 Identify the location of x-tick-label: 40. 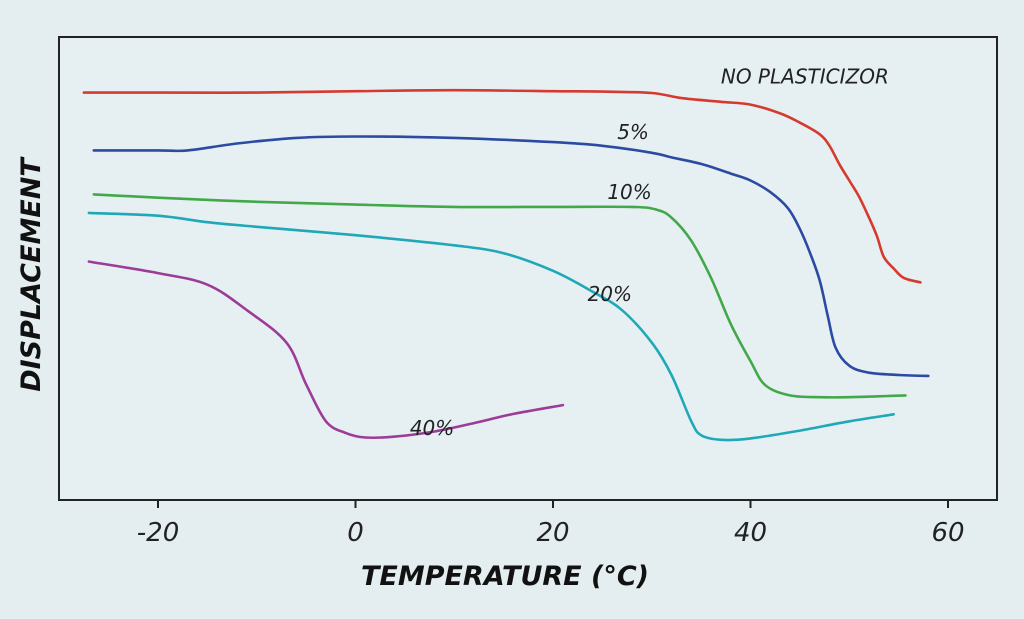
(750, 533).